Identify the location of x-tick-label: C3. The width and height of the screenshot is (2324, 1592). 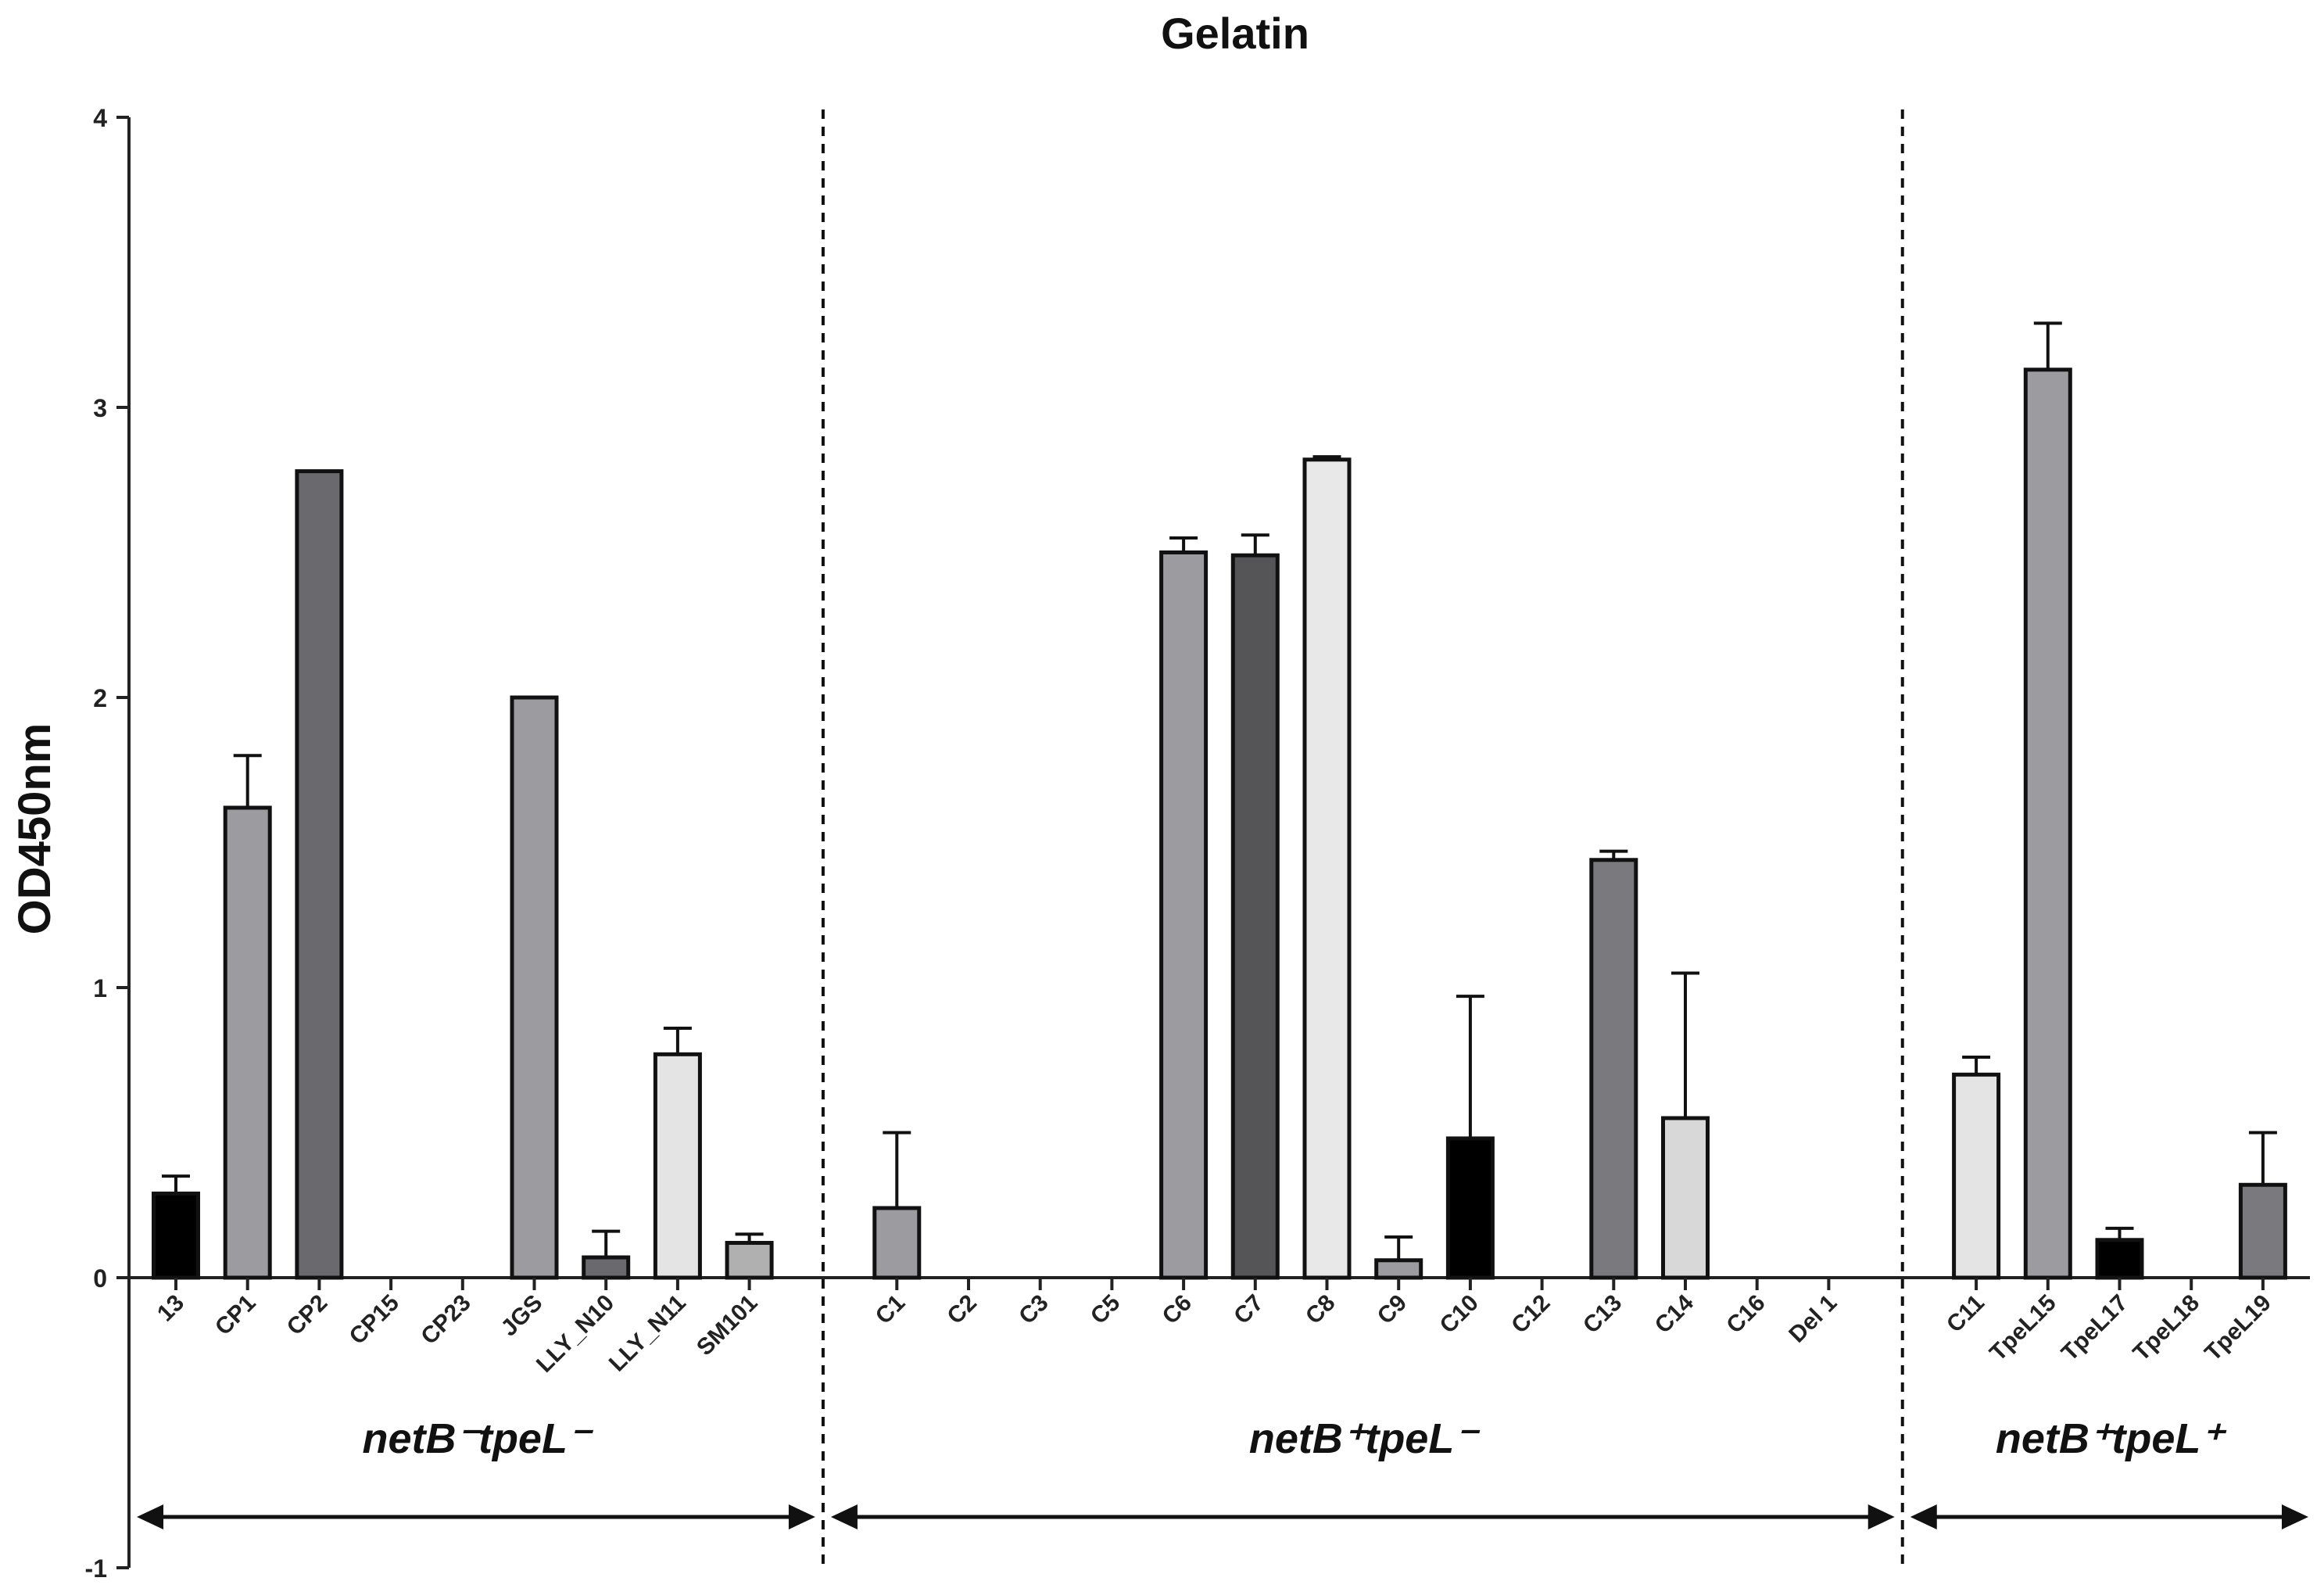
(1033, 1309).